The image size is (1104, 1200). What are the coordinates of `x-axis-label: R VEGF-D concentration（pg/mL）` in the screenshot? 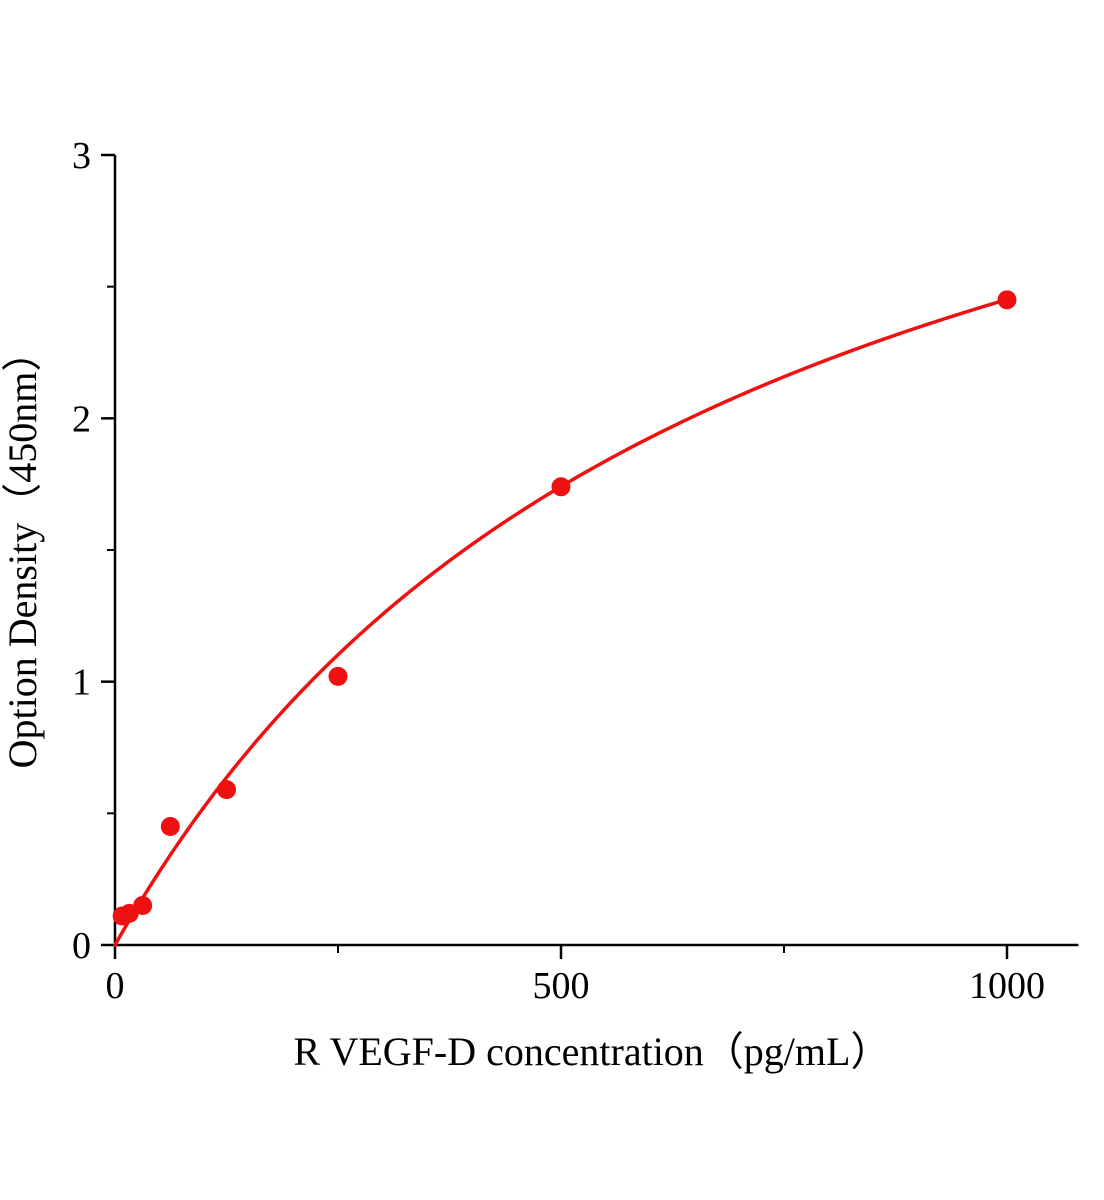 It's located at (592, 1051).